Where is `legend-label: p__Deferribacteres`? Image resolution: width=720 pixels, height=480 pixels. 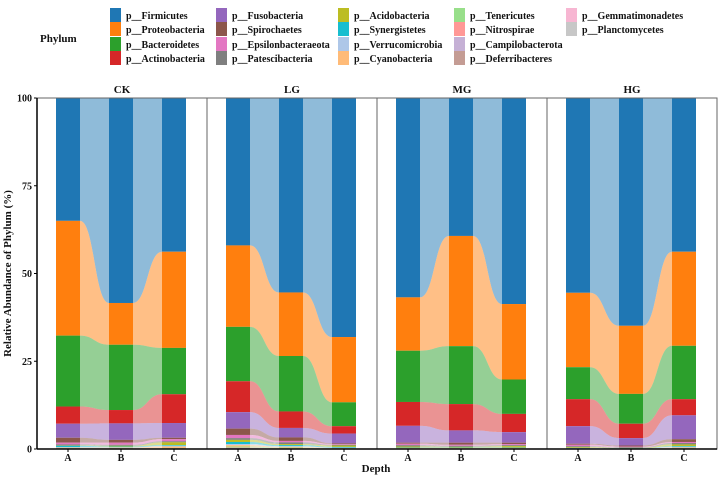
legend-label: p__Deferribacteres is located at coordinates (511, 59).